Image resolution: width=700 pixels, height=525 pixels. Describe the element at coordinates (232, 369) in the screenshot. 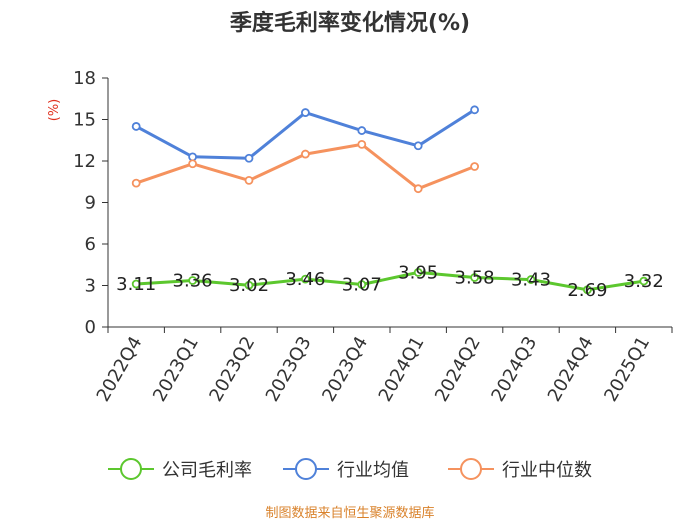

I see `x-tick-label: 2023Q2` at that location.